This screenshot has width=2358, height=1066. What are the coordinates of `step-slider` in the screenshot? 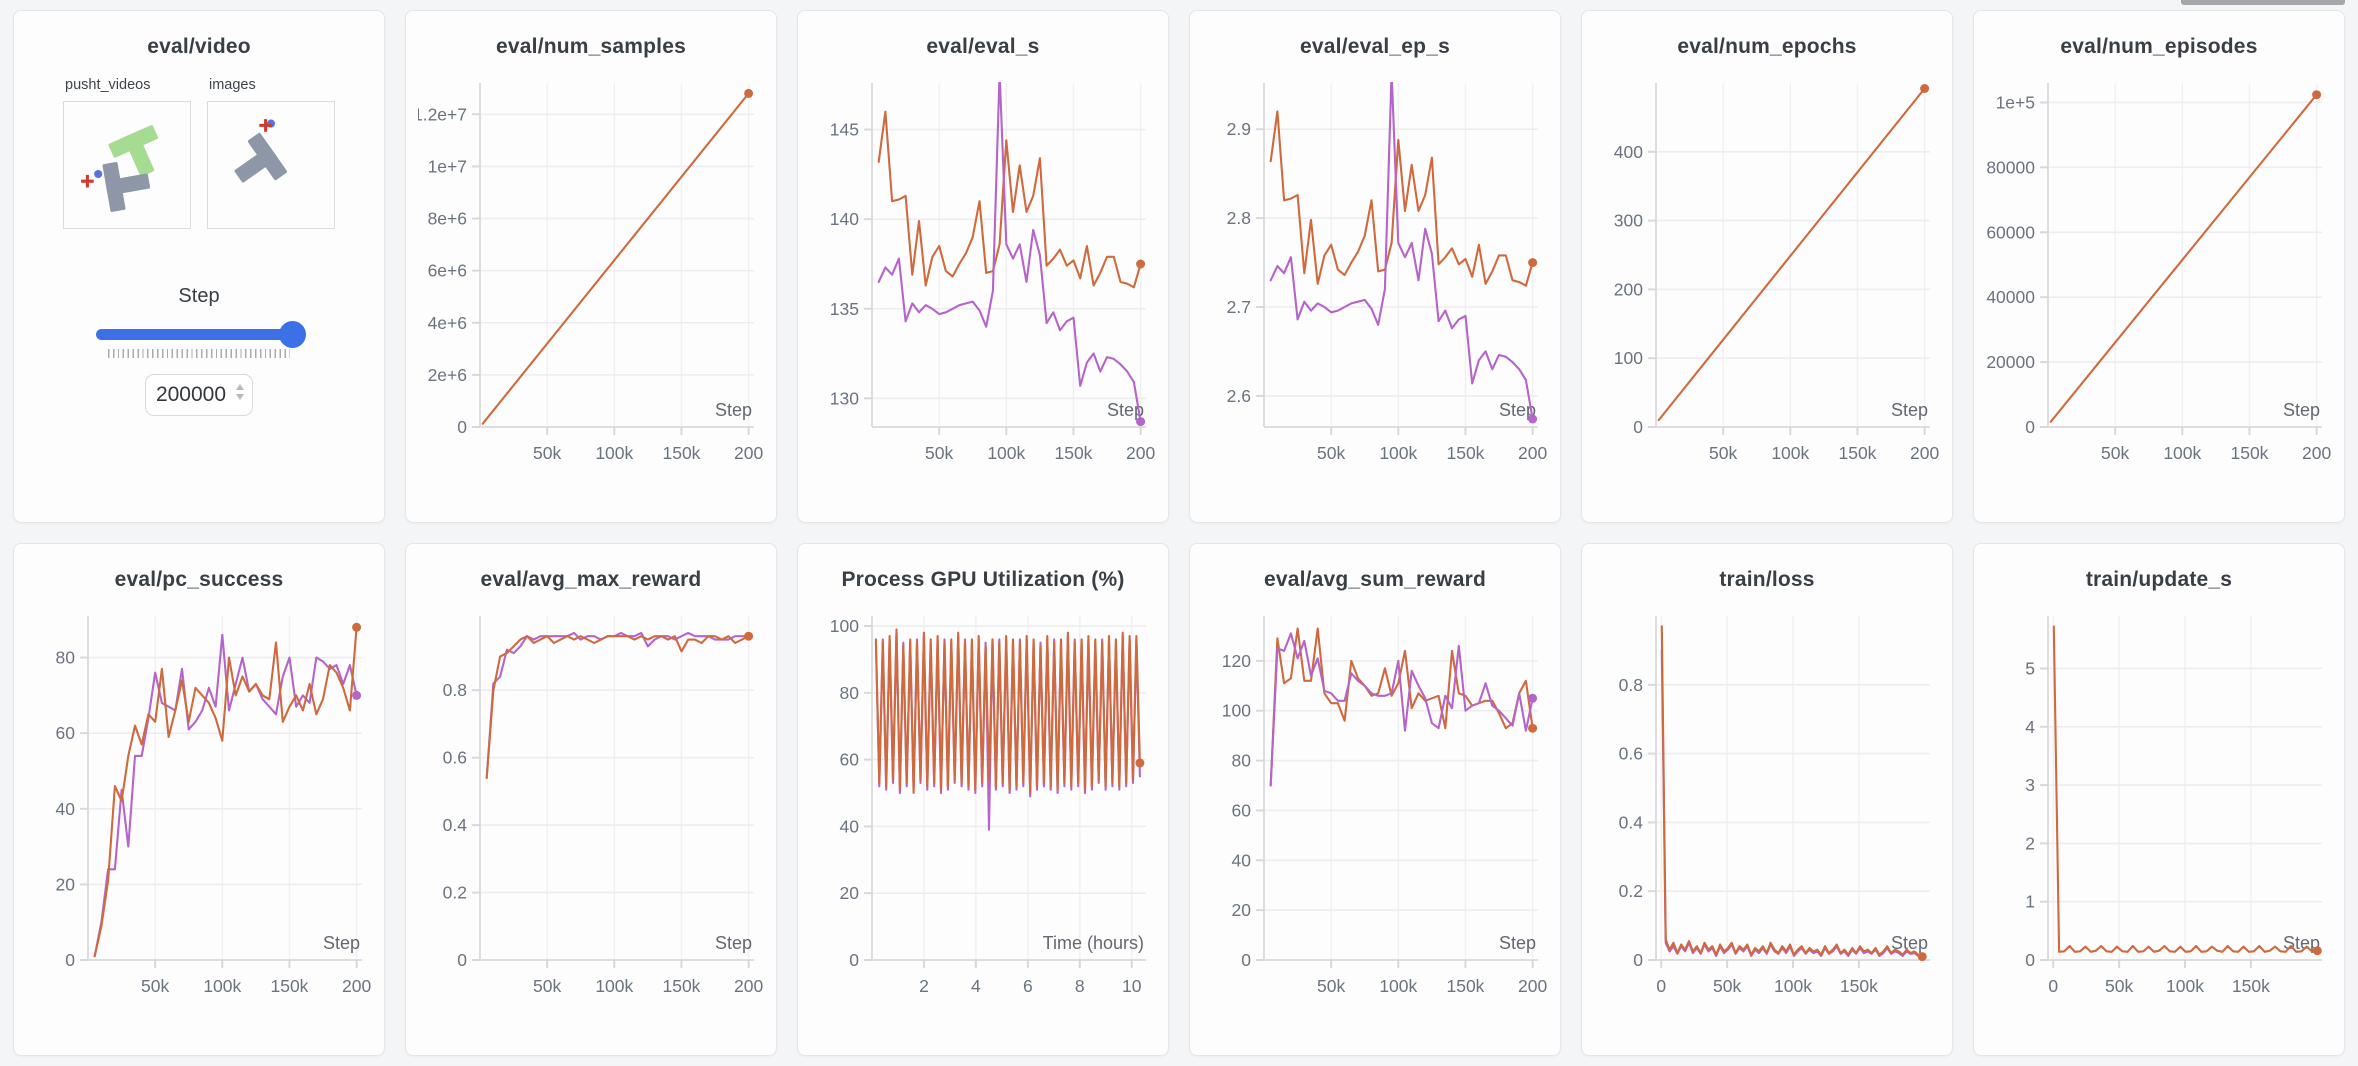 It's located at (201, 334).